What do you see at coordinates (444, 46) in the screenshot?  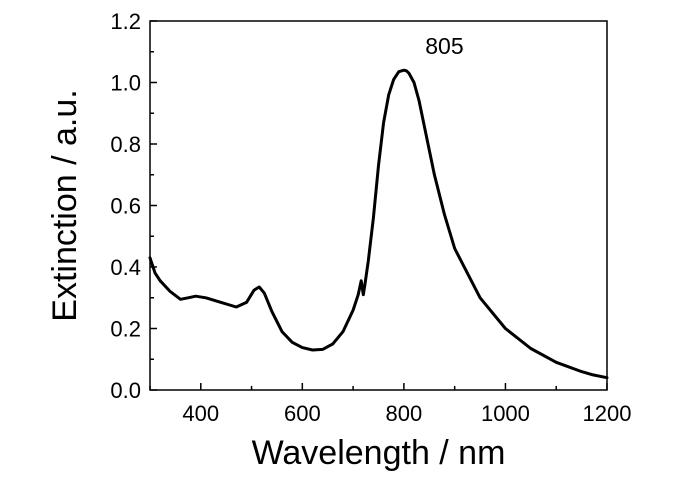 I see `peak-annotation: 805` at bounding box center [444, 46].